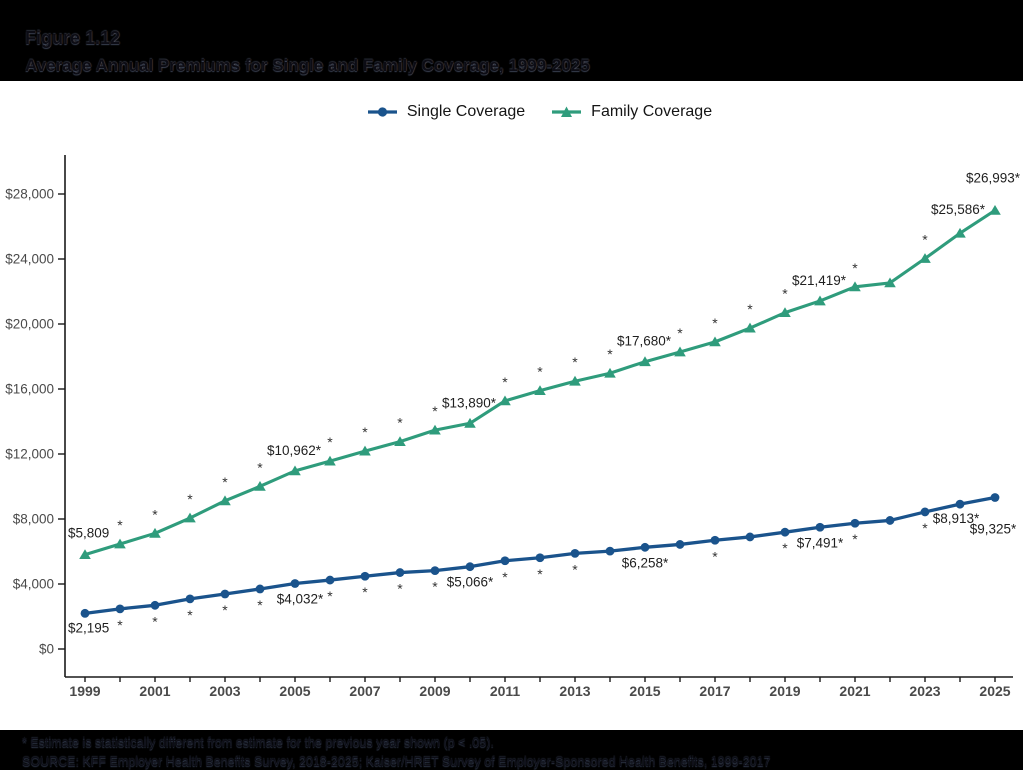 The height and width of the screenshot is (770, 1023). I want to click on legend-label-family: Family Coverage, so click(652, 111).